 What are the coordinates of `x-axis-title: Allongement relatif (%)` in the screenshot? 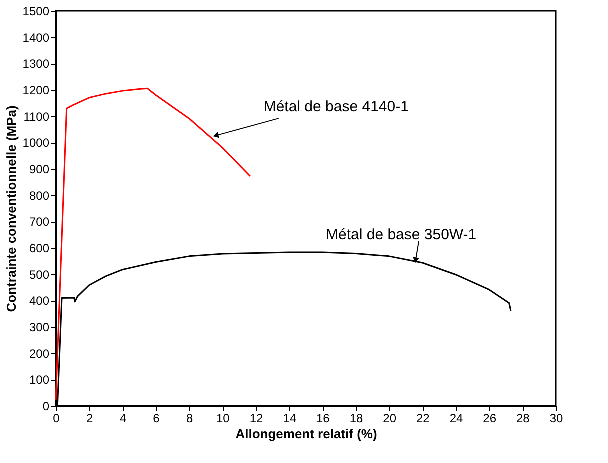 It's located at (307, 434).